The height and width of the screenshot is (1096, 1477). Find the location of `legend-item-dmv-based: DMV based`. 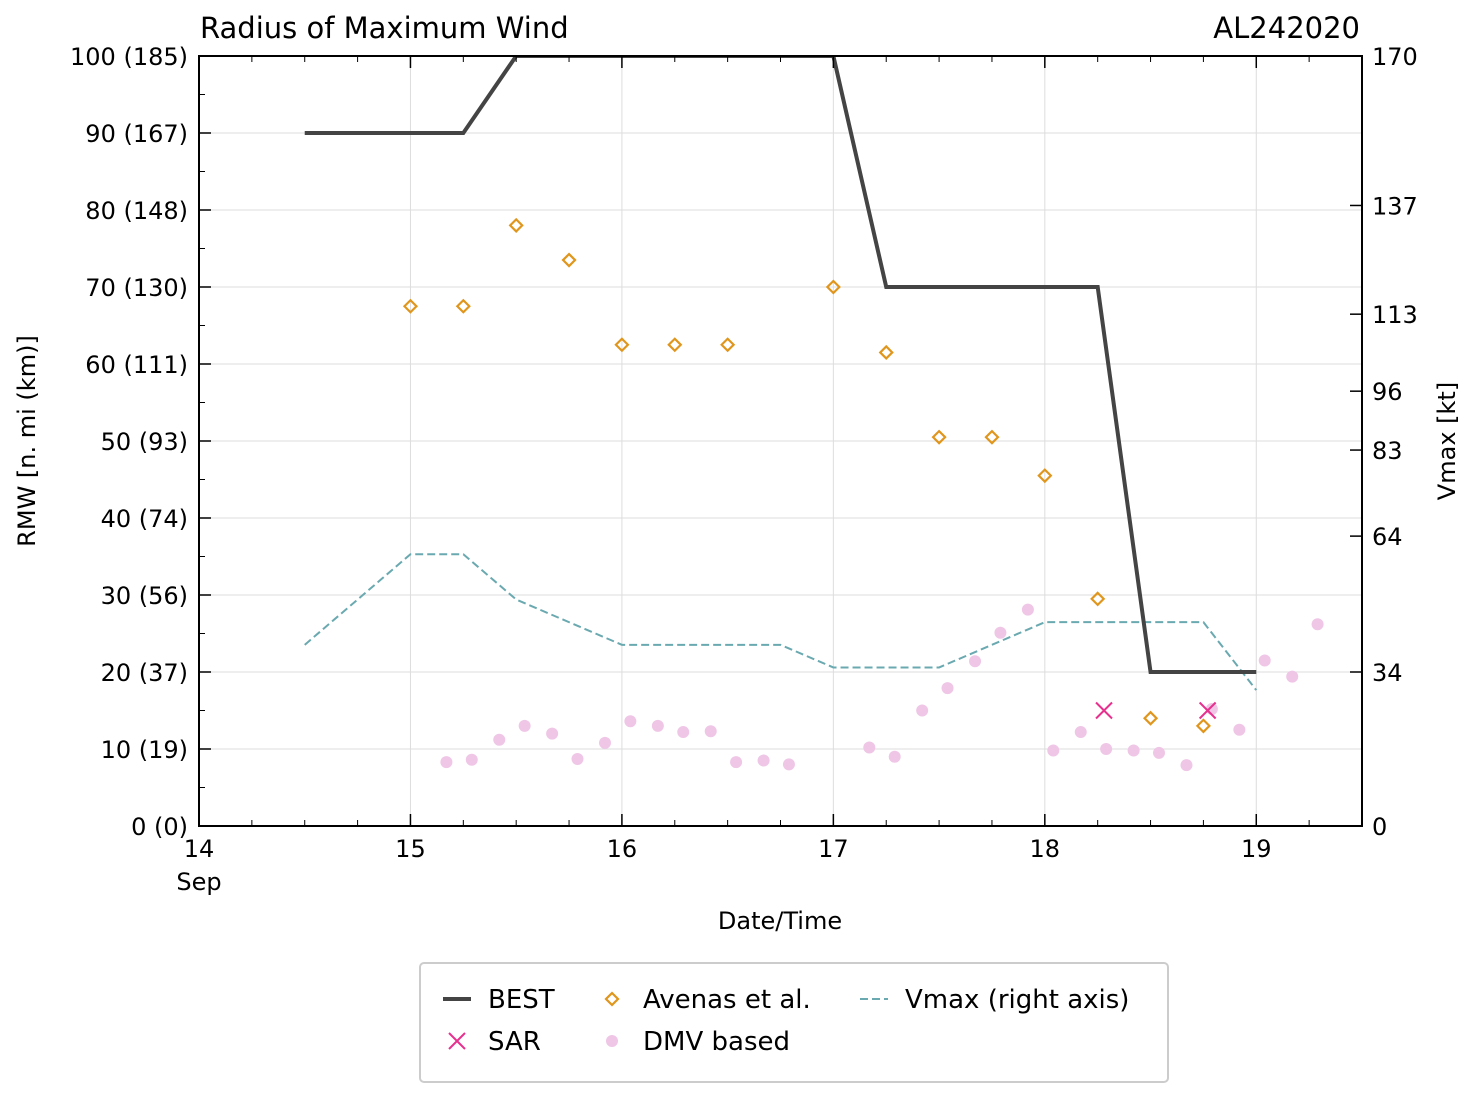

legend-item-dmv-based: DMV based is located at coordinates (698, 1042).